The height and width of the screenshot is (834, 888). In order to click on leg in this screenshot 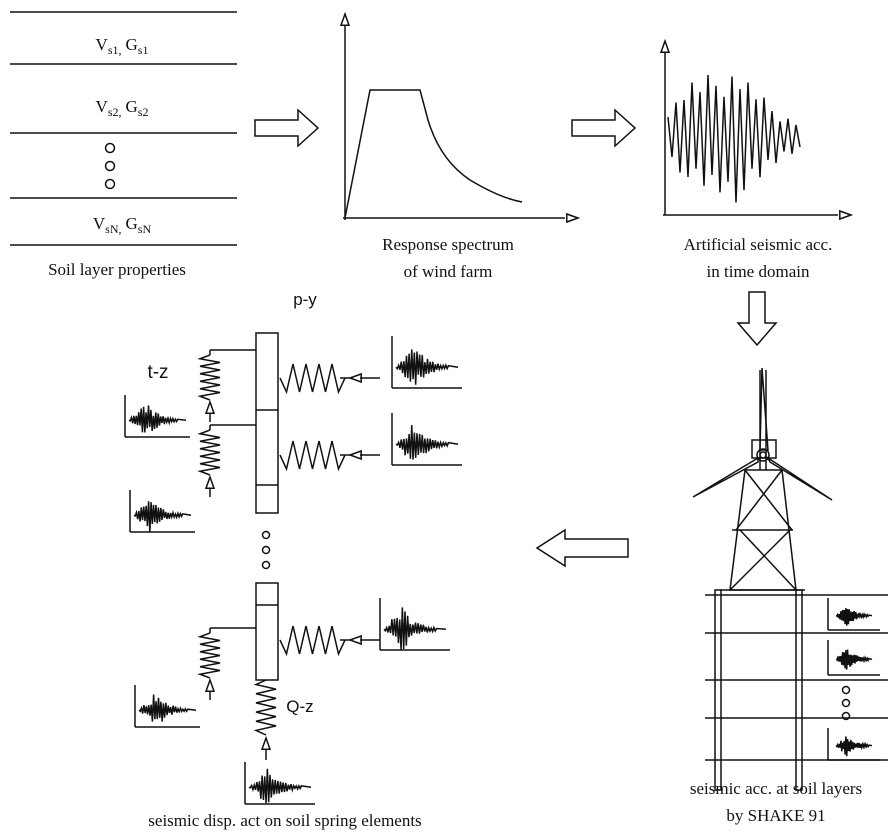, I will do `click(718, 690)`.